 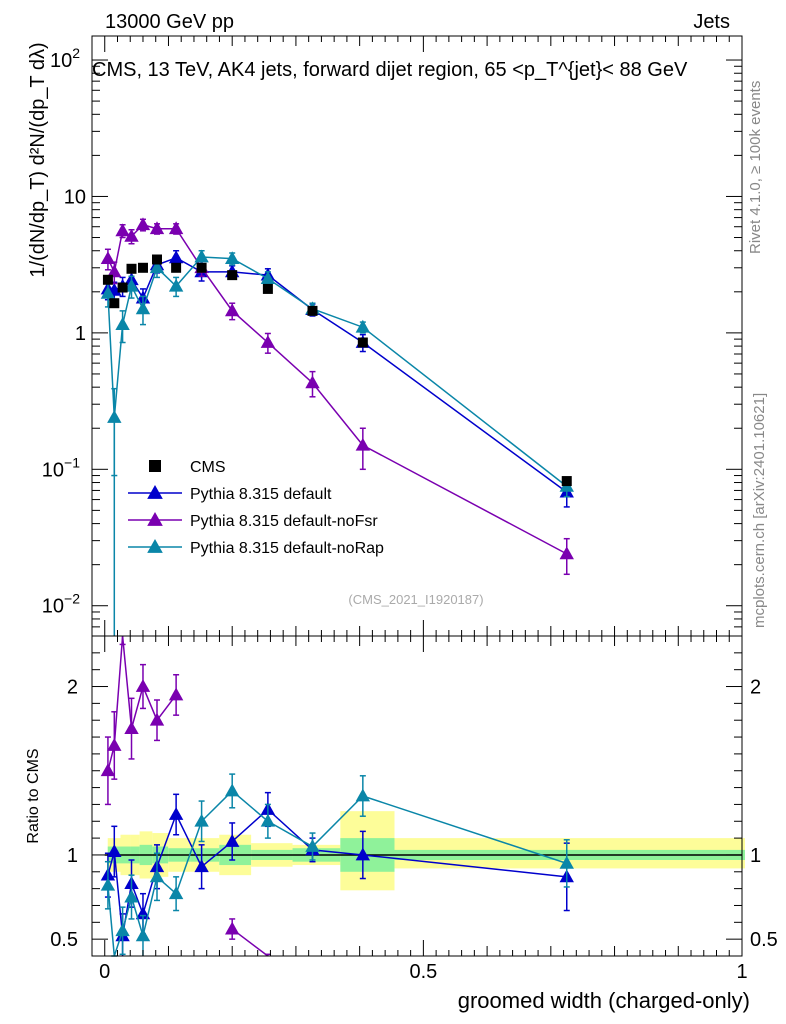 What do you see at coordinates (187, 467) in the screenshot?
I see `legend-entry-cms: CMS` at bounding box center [187, 467].